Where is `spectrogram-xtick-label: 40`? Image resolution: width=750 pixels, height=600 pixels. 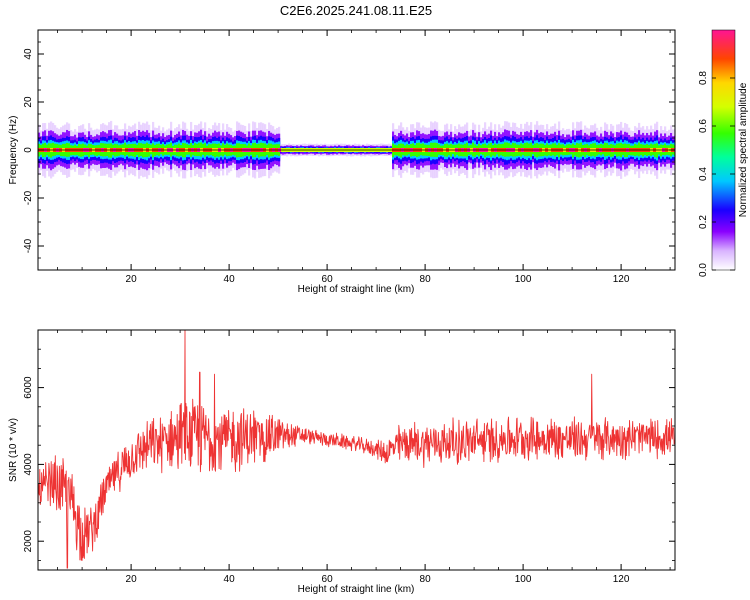 spectrogram-xtick-label: 40 is located at coordinates (230, 279).